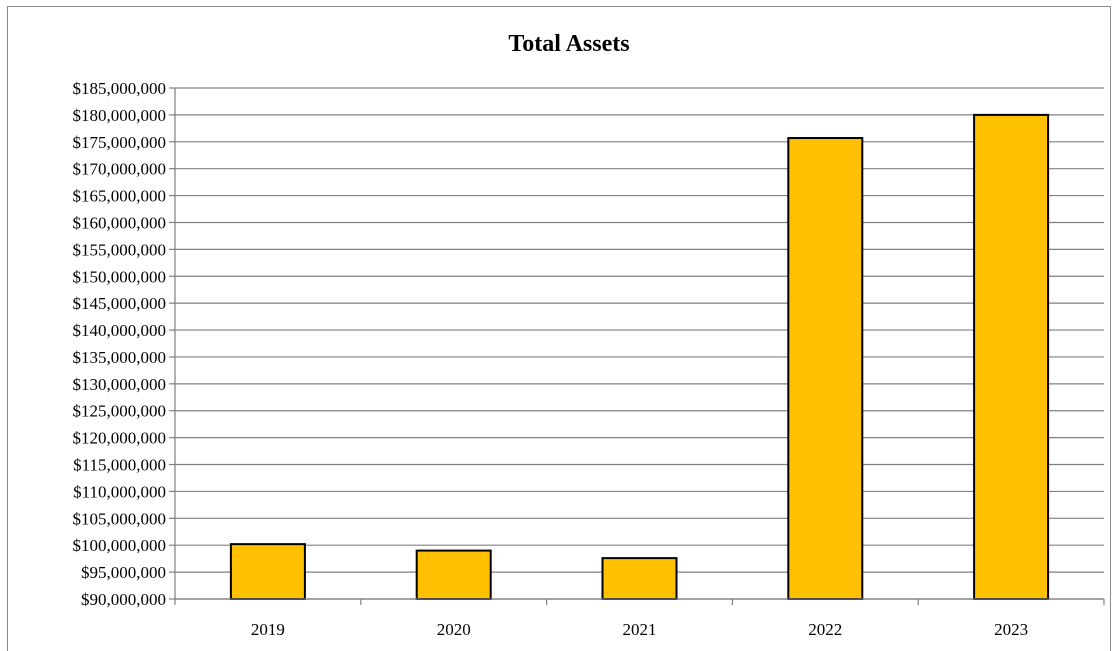 The width and height of the screenshot is (1118, 651). I want to click on y-tick-label: $155,000,000, so click(120, 249).